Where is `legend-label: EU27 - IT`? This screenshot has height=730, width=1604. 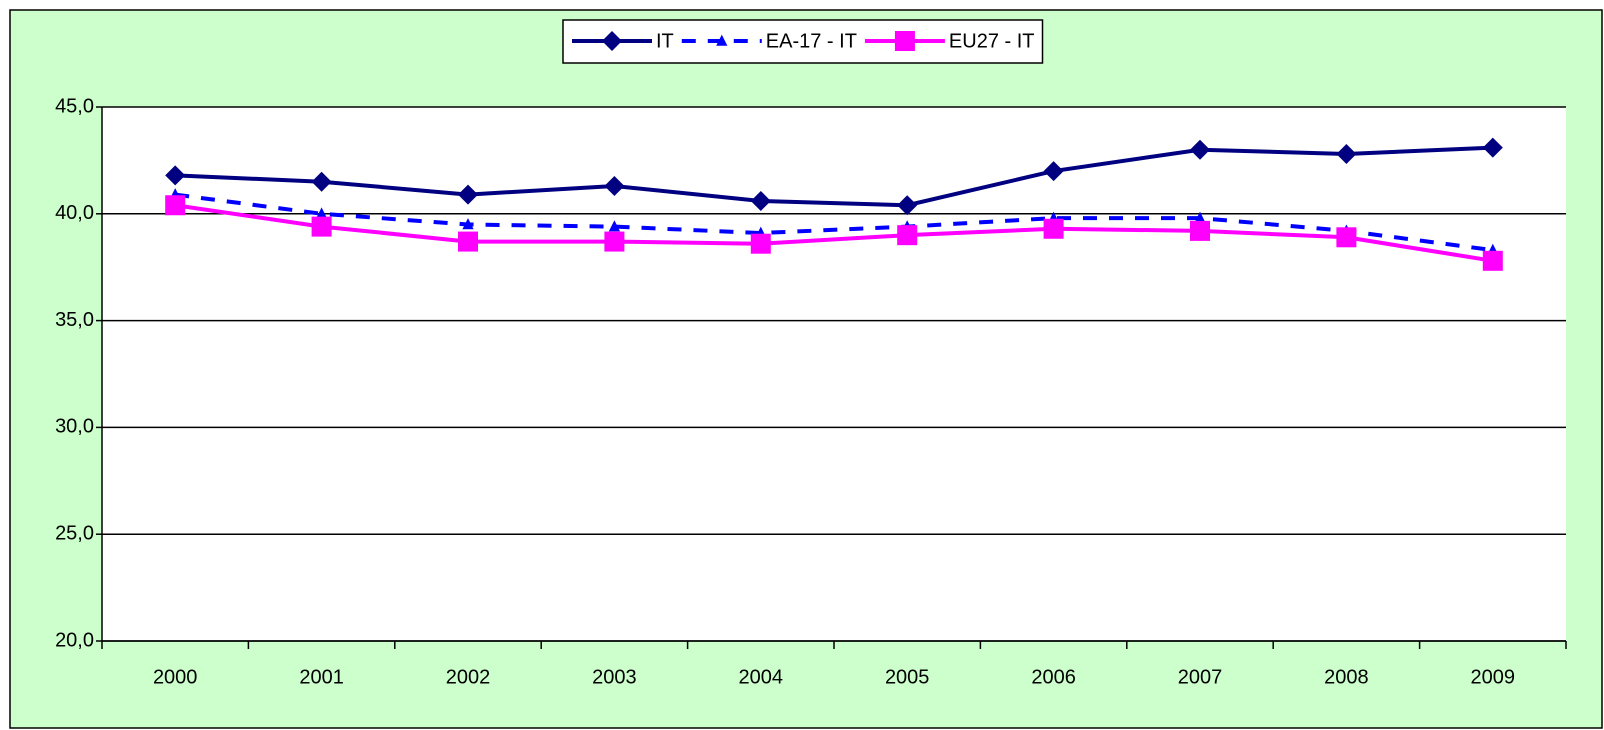
legend-label: EU27 - IT is located at coordinates (992, 41).